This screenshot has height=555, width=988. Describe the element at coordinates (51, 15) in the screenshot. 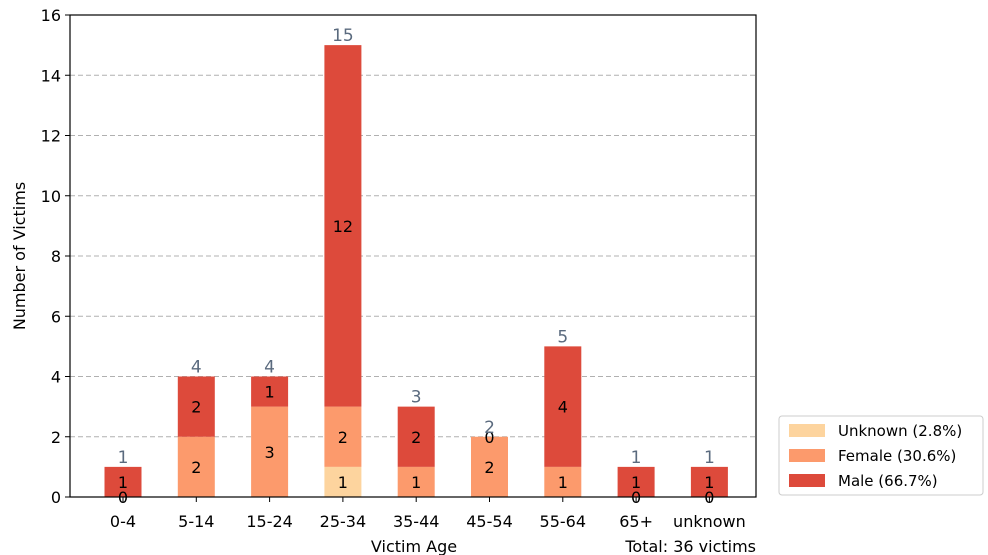

I see `y-tick-label: 16` at that location.